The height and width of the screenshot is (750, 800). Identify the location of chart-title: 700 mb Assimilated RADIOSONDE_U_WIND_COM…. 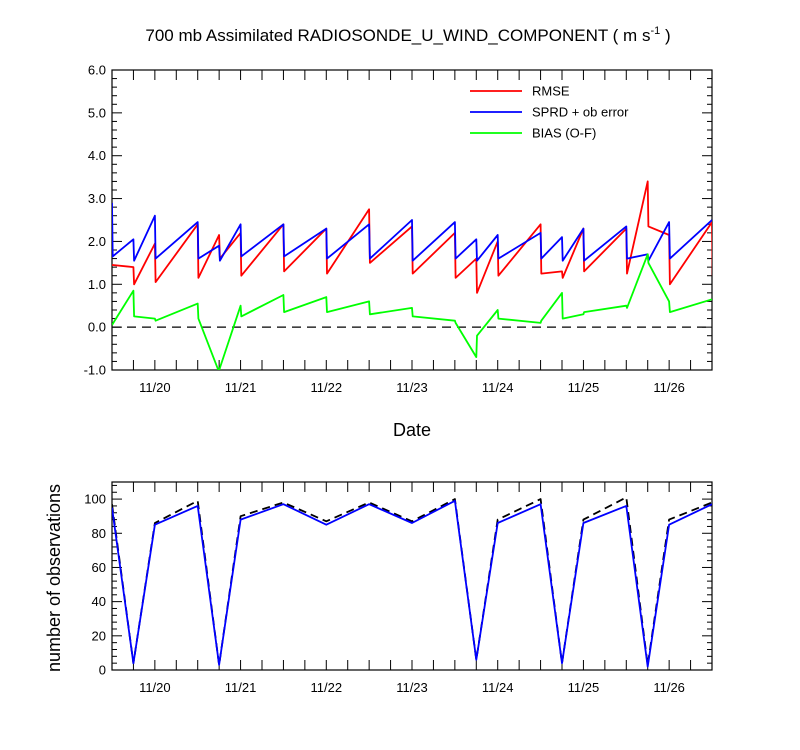
(407, 35).